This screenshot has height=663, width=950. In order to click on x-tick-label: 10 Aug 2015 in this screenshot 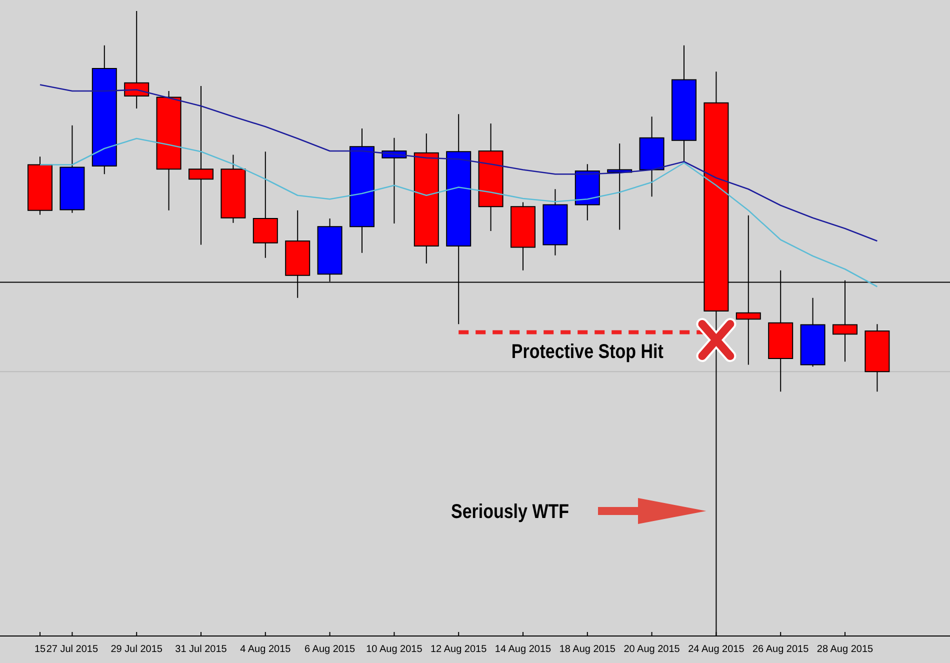, I will do `click(394, 649)`.